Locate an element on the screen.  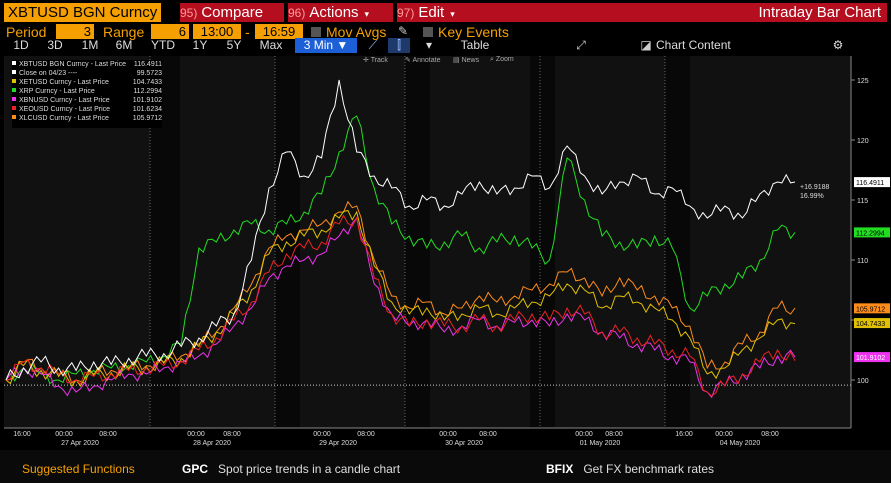
change-pct: 16.99% is located at coordinates (812, 196).